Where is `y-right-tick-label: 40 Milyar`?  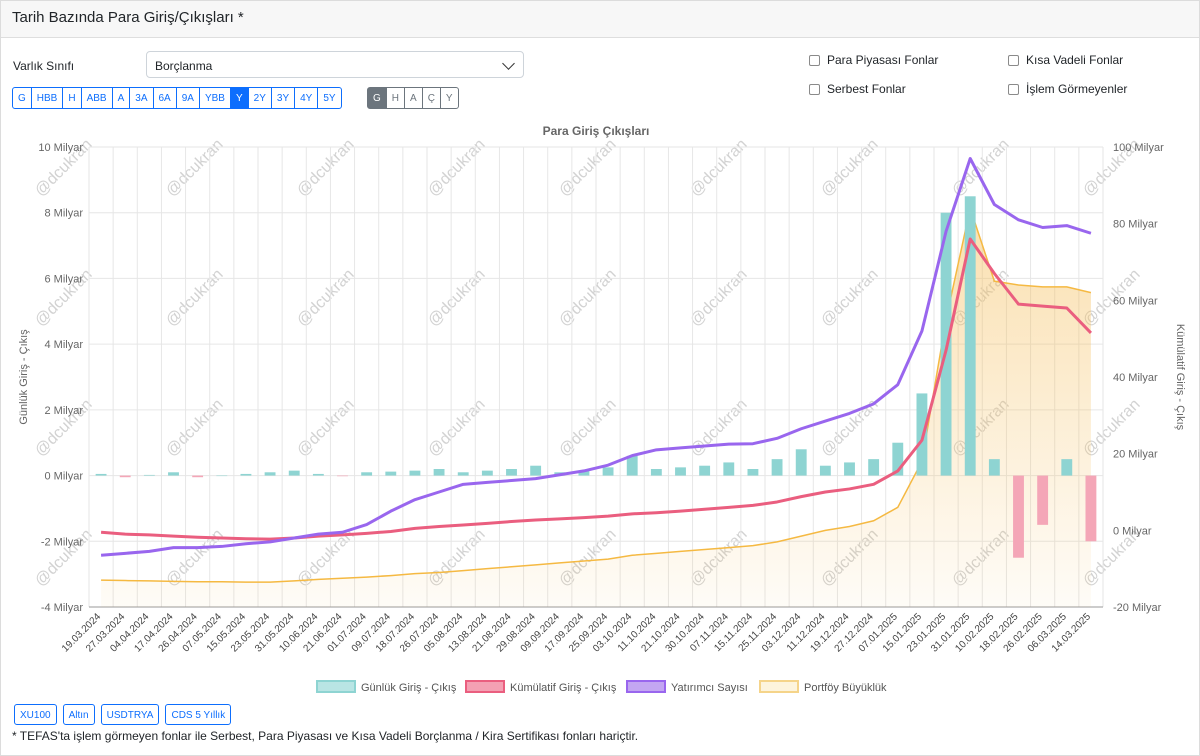
y-right-tick-label: 40 Milyar is located at coordinates (1135, 378).